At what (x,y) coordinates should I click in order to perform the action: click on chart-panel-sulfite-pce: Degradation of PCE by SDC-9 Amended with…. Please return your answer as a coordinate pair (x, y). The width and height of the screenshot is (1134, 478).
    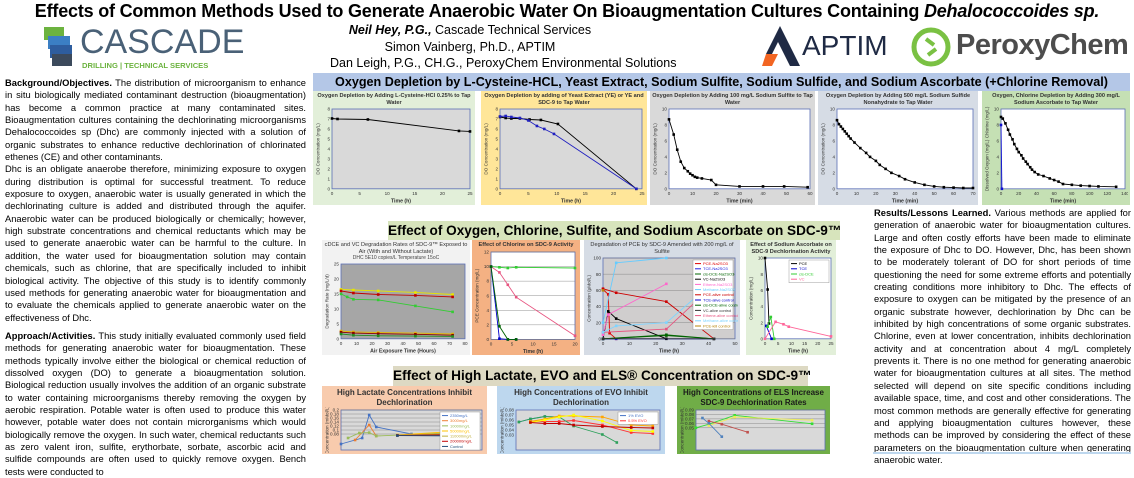
    Looking at the image, I should click on (662, 297).